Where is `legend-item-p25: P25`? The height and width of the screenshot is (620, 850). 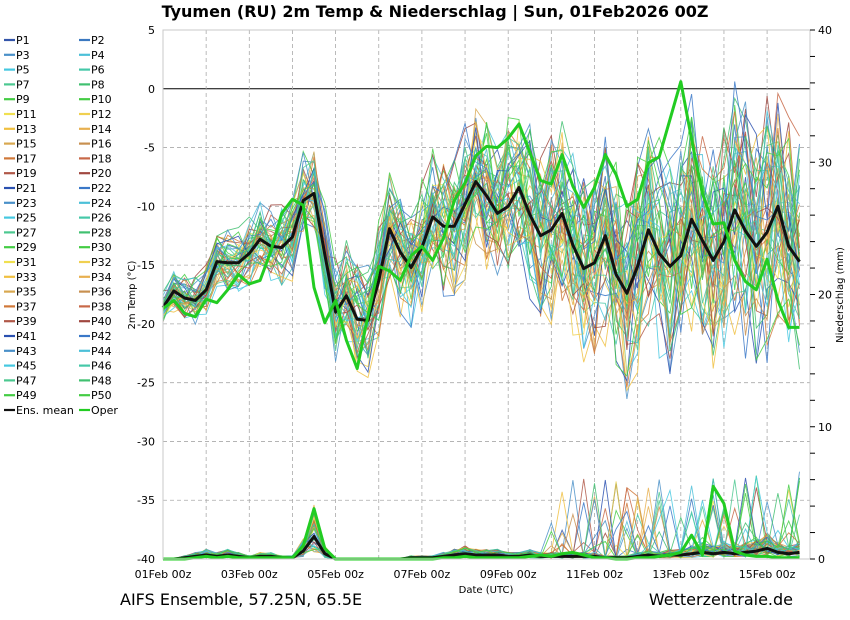 legend-item-p25: P25 is located at coordinates (20, 218).